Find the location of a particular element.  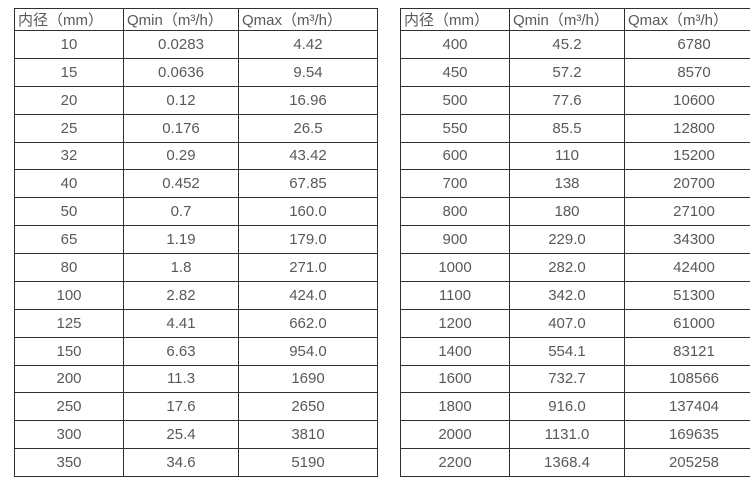

table-cell: 916.0 is located at coordinates (567, 407).